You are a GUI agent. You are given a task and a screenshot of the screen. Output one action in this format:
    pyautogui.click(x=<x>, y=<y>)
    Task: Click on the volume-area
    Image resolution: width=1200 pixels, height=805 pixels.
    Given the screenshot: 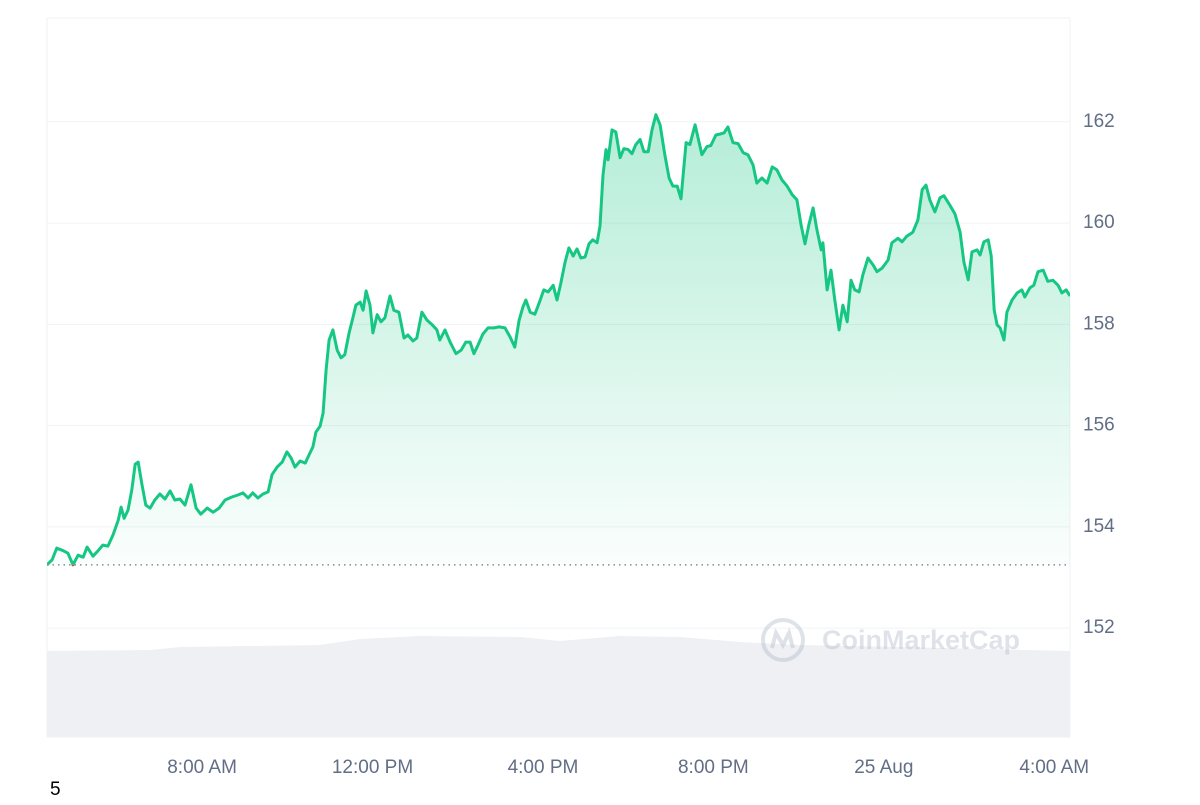 What is the action you would take?
    pyautogui.click(x=558, y=686)
    